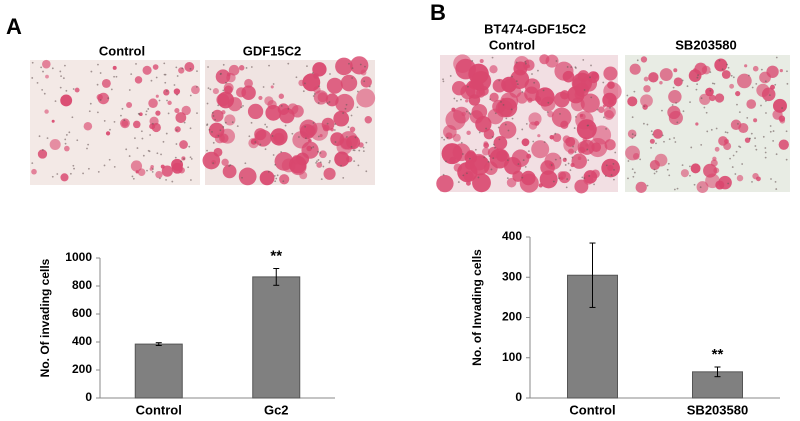 The width and height of the screenshot is (800, 421). I want to click on significance: **, so click(276, 255).